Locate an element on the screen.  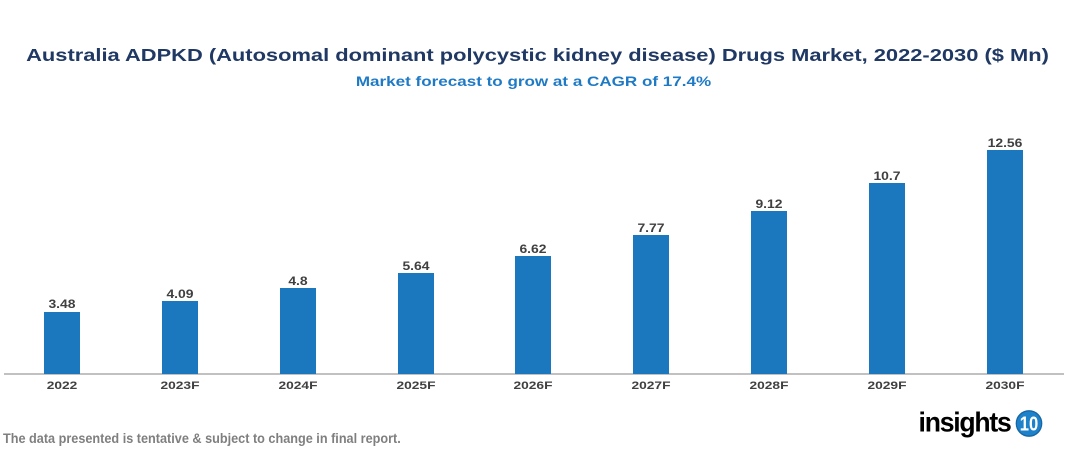
svg-text: insights is located at coordinates (965, 422).